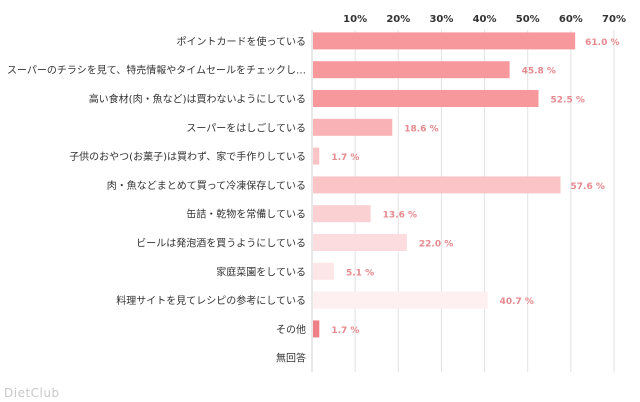  What do you see at coordinates (206, 185) in the screenshot?
I see `category-label: 肉・魚などまとめて買って冷凍保存している` at bounding box center [206, 185].